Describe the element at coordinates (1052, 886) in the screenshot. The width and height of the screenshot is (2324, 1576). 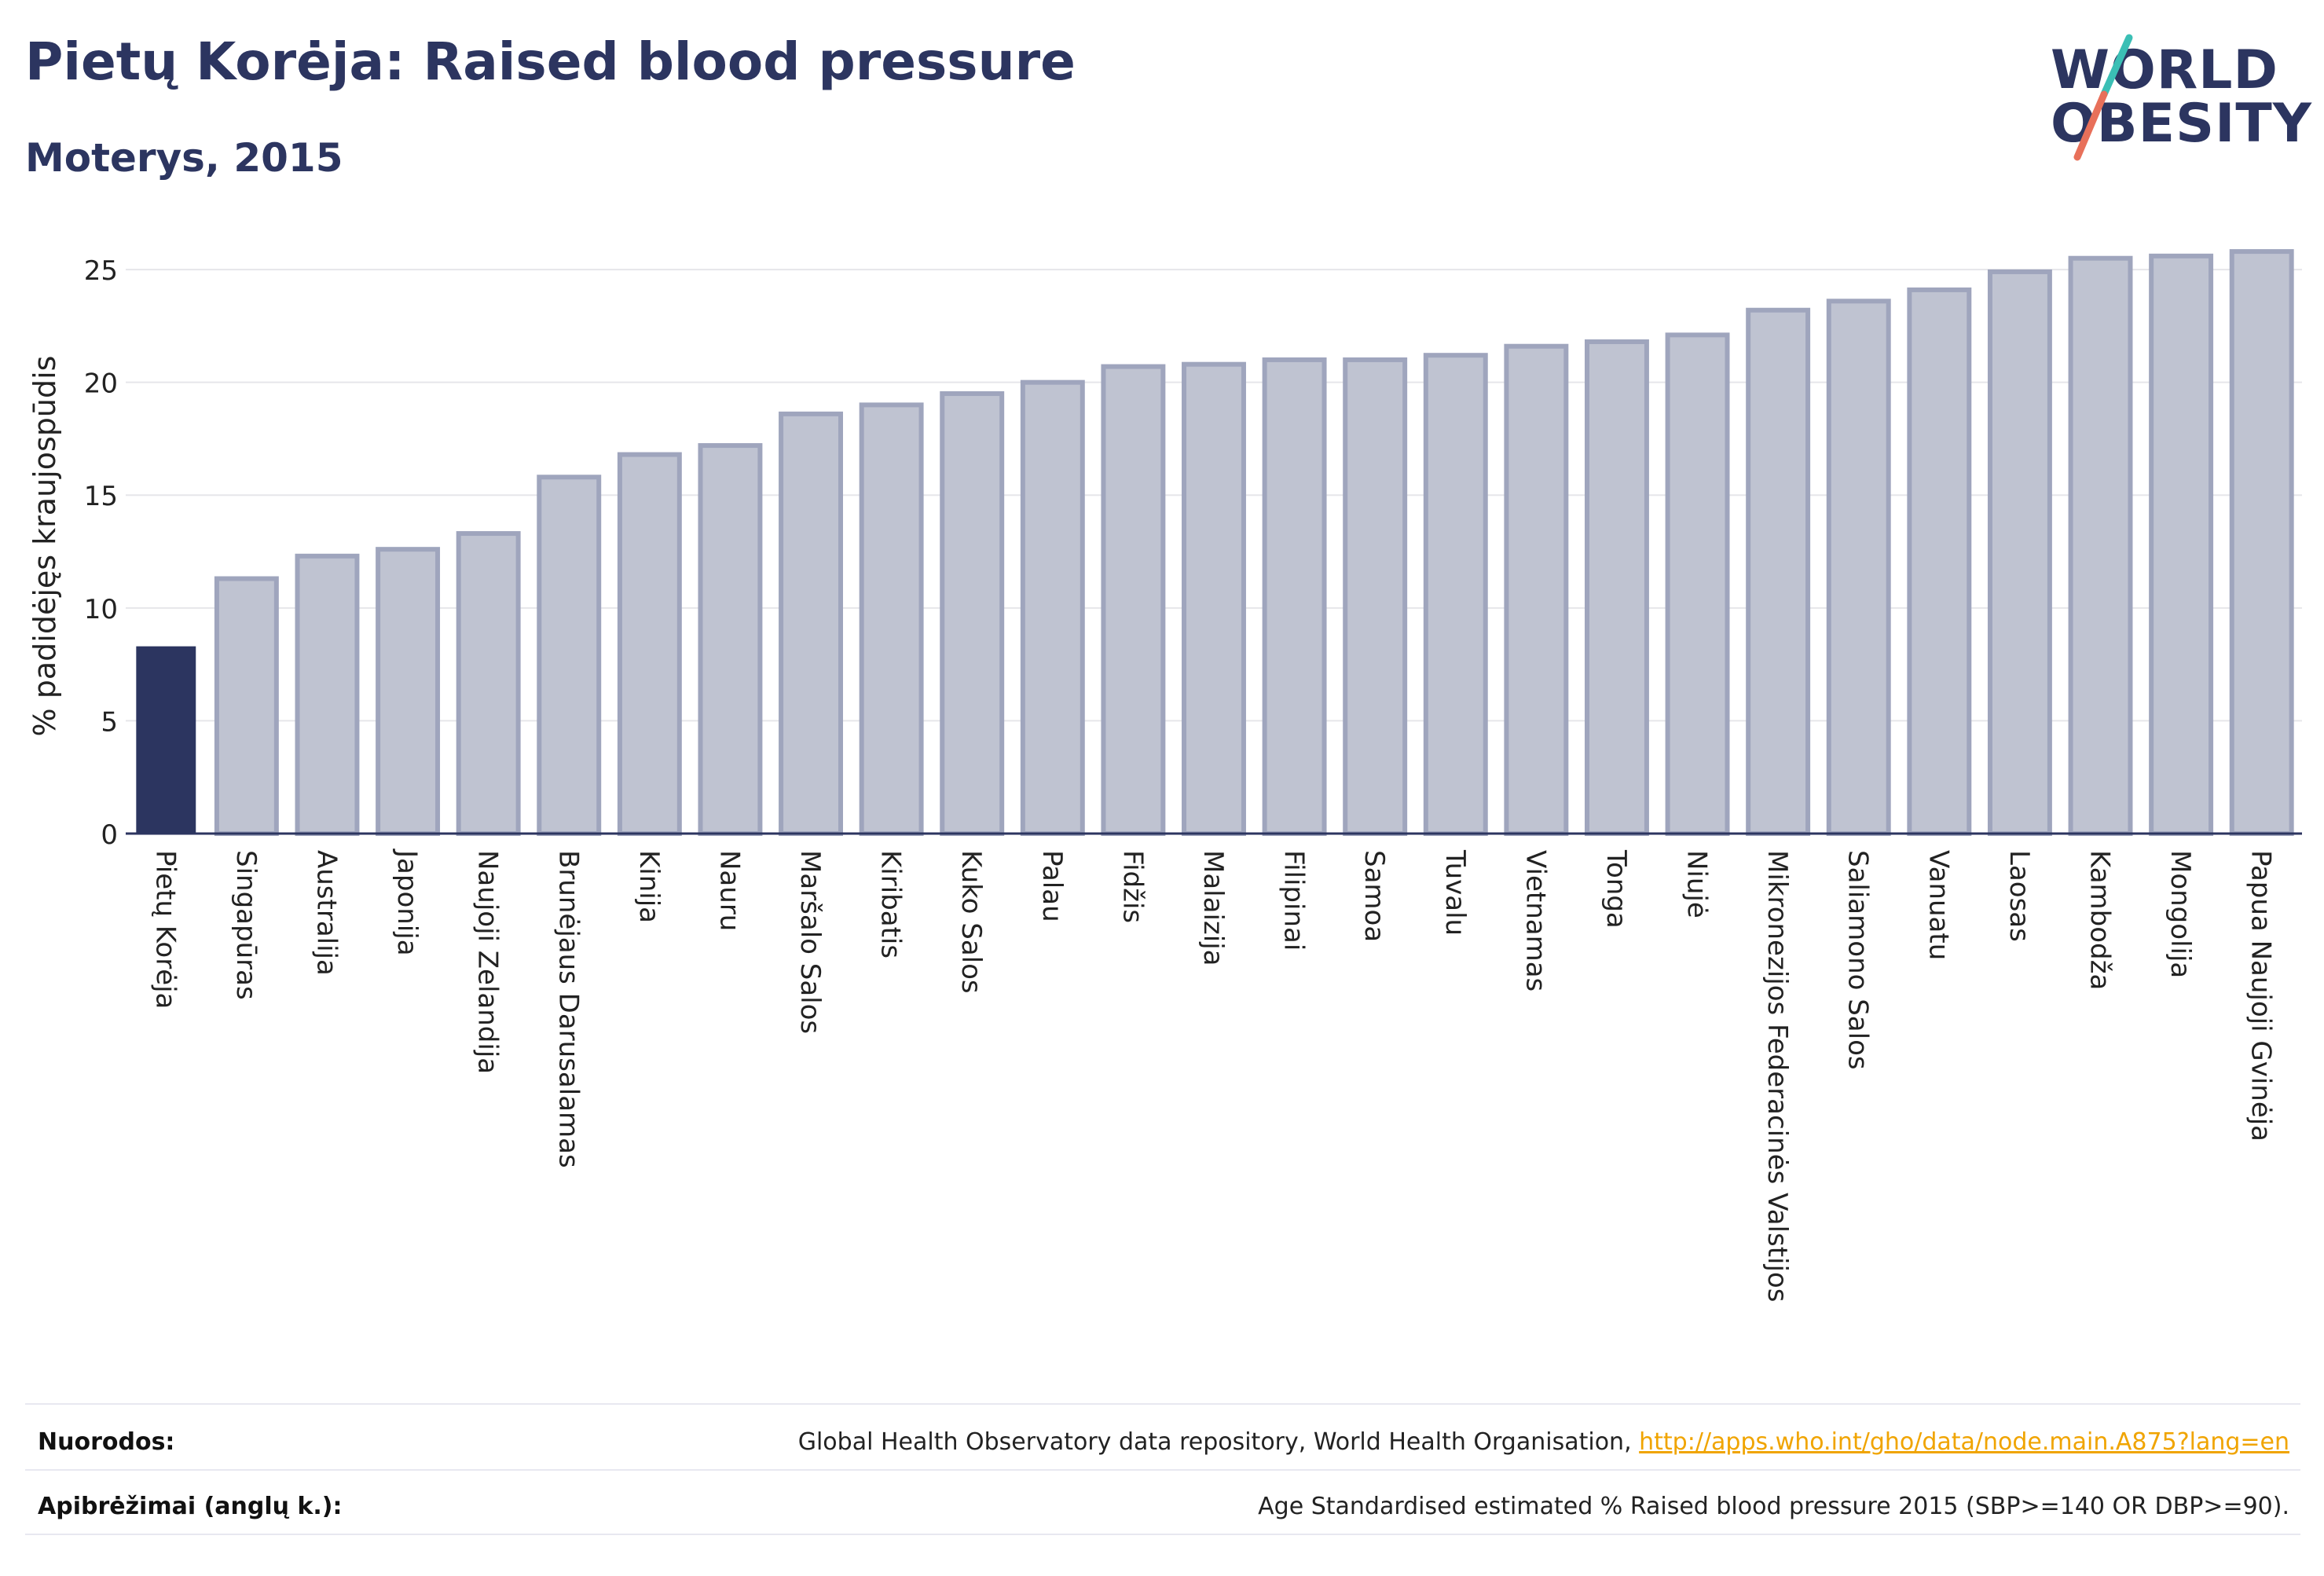
I see `x-tick-label: Palau` at that location.